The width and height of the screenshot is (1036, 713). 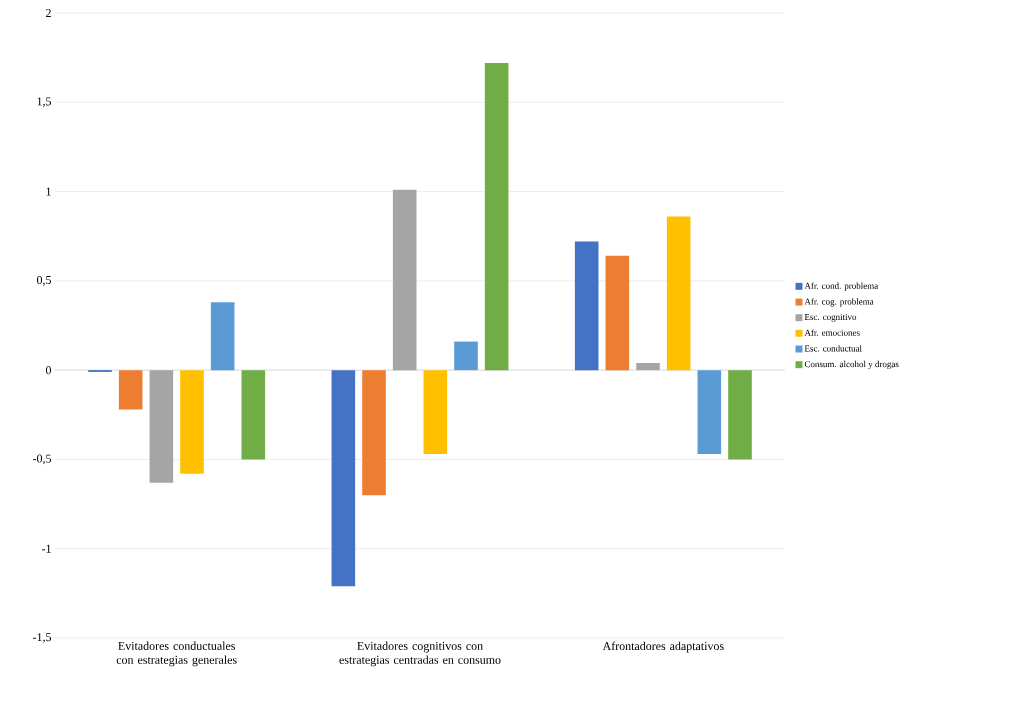 I want to click on y-tick-label: -0,5, so click(x=42, y=459).